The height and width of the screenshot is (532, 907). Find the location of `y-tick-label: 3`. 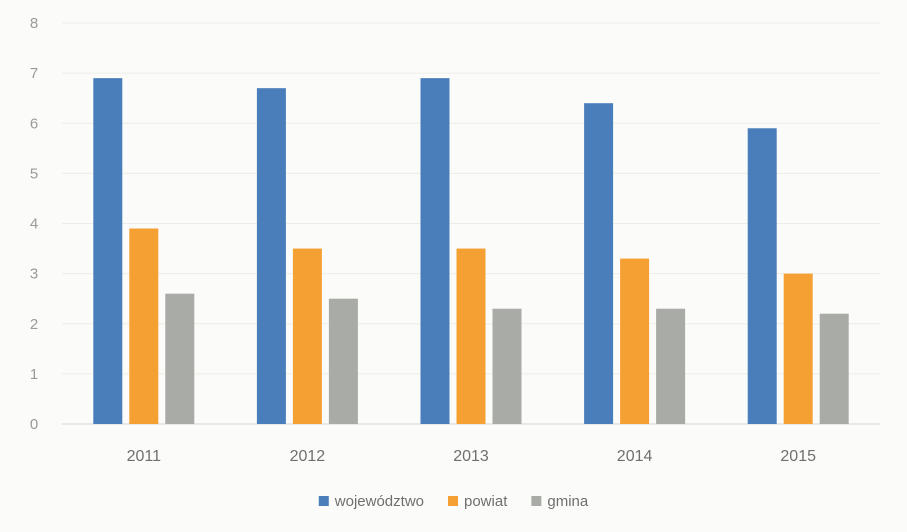

y-tick-label: 3 is located at coordinates (34, 274).